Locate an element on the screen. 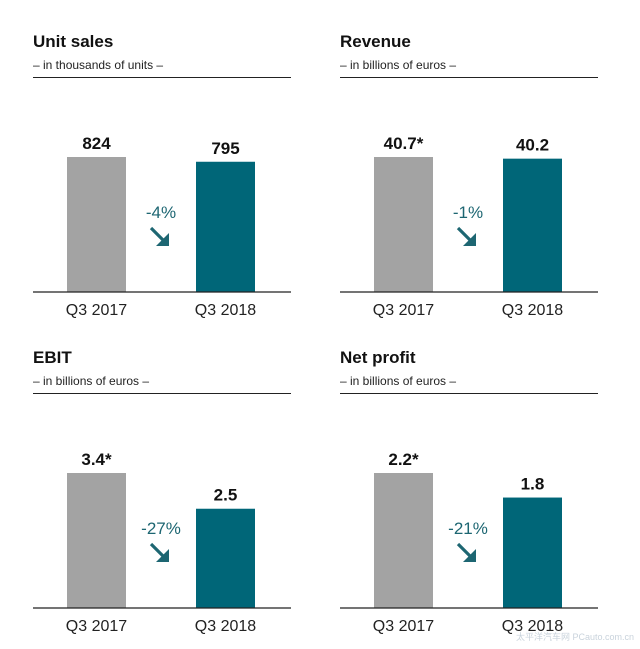 The width and height of the screenshot is (640, 649). data-label: 40.7* is located at coordinates (404, 143).